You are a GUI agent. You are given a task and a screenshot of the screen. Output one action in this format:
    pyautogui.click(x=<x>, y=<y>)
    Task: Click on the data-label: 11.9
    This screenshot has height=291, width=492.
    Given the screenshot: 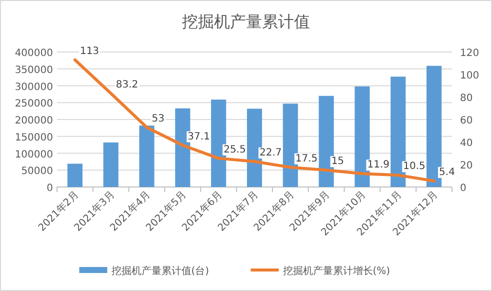 What is the action you would take?
    pyautogui.click(x=378, y=165)
    